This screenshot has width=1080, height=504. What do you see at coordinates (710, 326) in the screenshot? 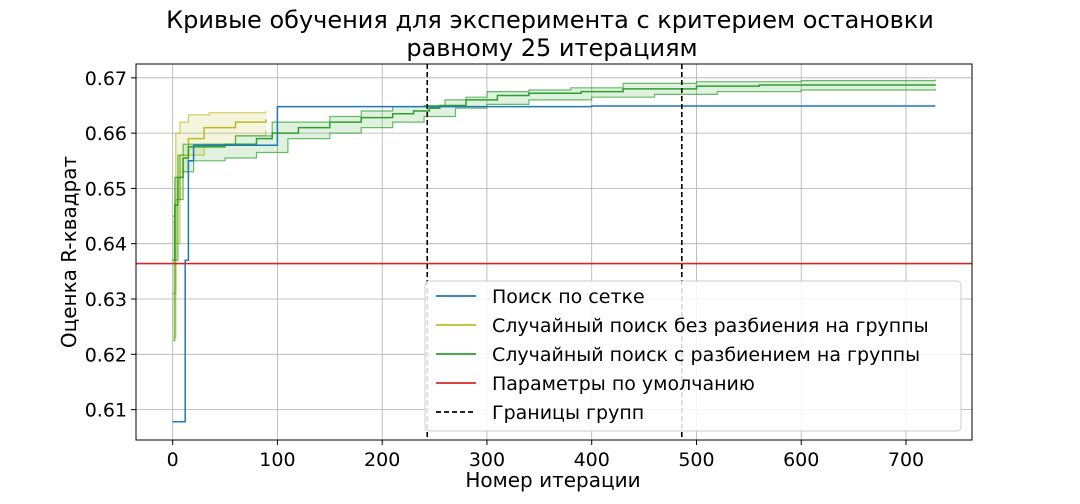
I see `legend-label: Случайный поиск без разбиения на группы` at bounding box center [710, 326].